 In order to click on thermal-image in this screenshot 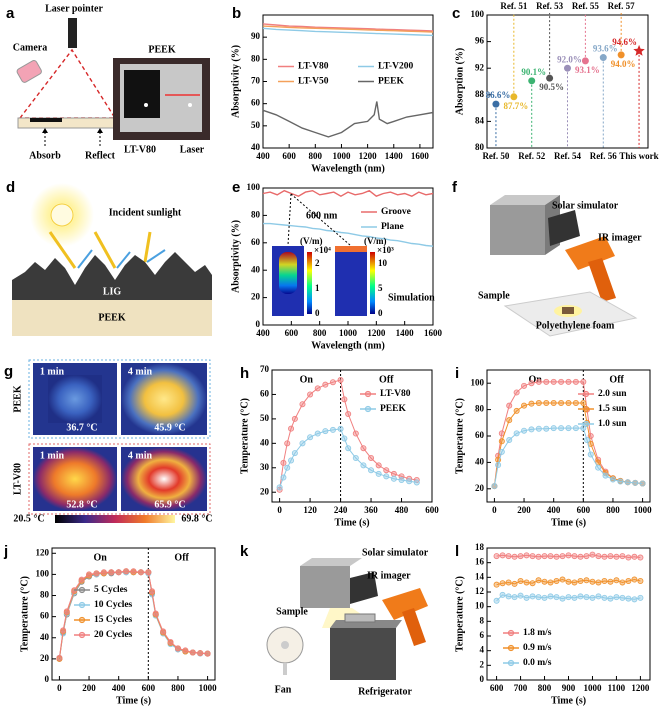, I will do `click(164, 399)`.